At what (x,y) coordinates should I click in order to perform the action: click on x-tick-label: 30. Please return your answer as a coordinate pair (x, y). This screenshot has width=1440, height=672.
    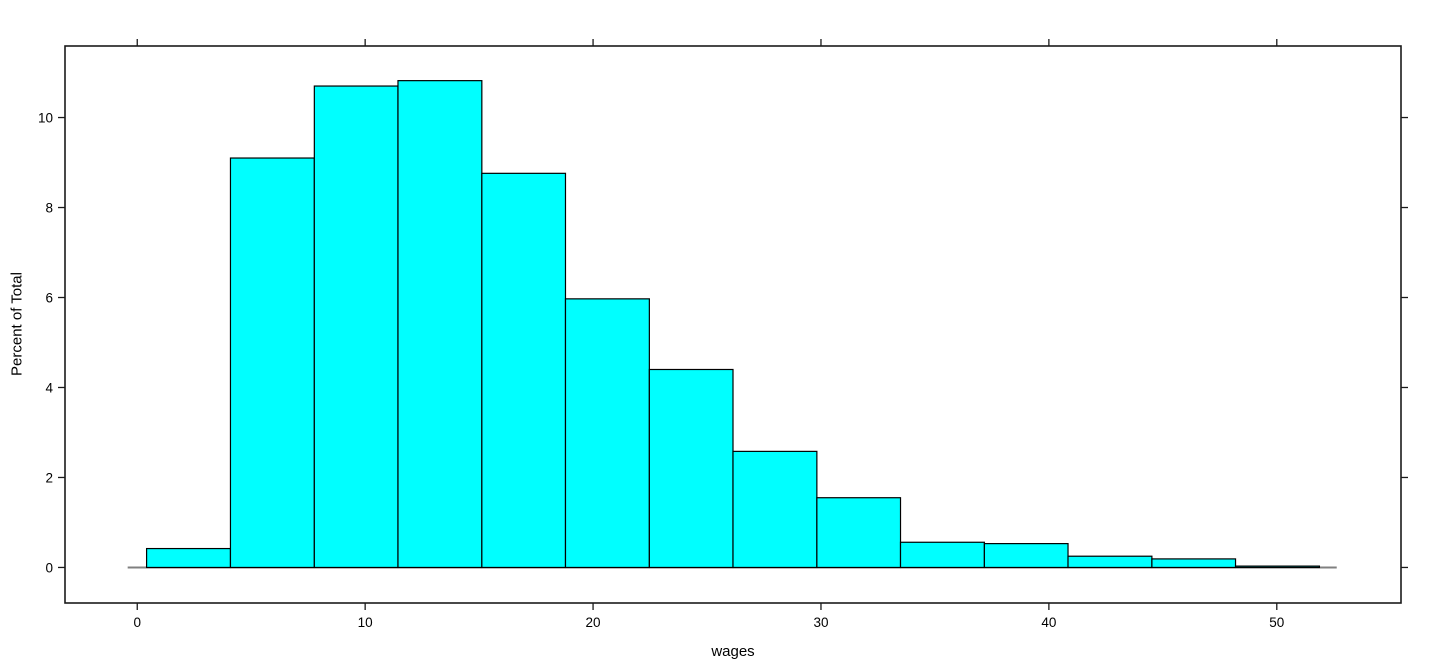
    Looking at the image, I should click on (820, 622).